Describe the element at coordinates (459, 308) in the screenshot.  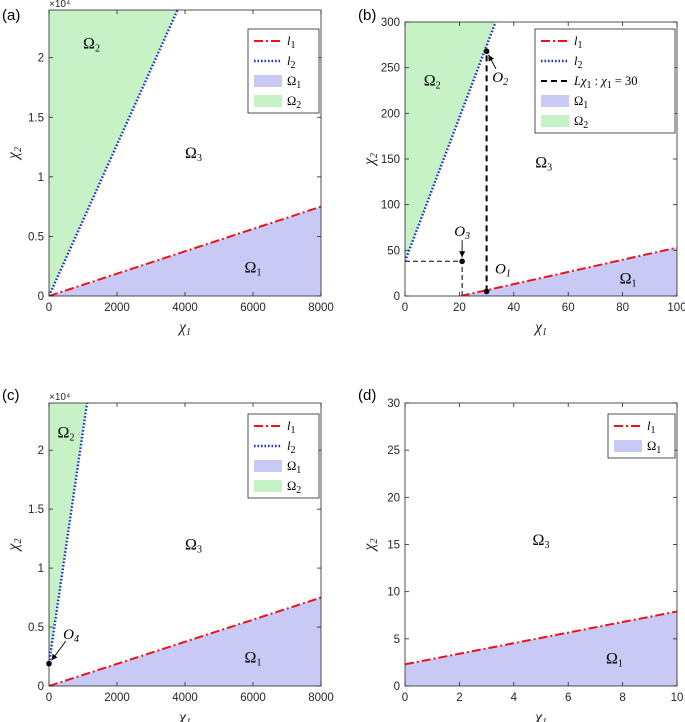
I see `x-tick-label: 20` at that location.